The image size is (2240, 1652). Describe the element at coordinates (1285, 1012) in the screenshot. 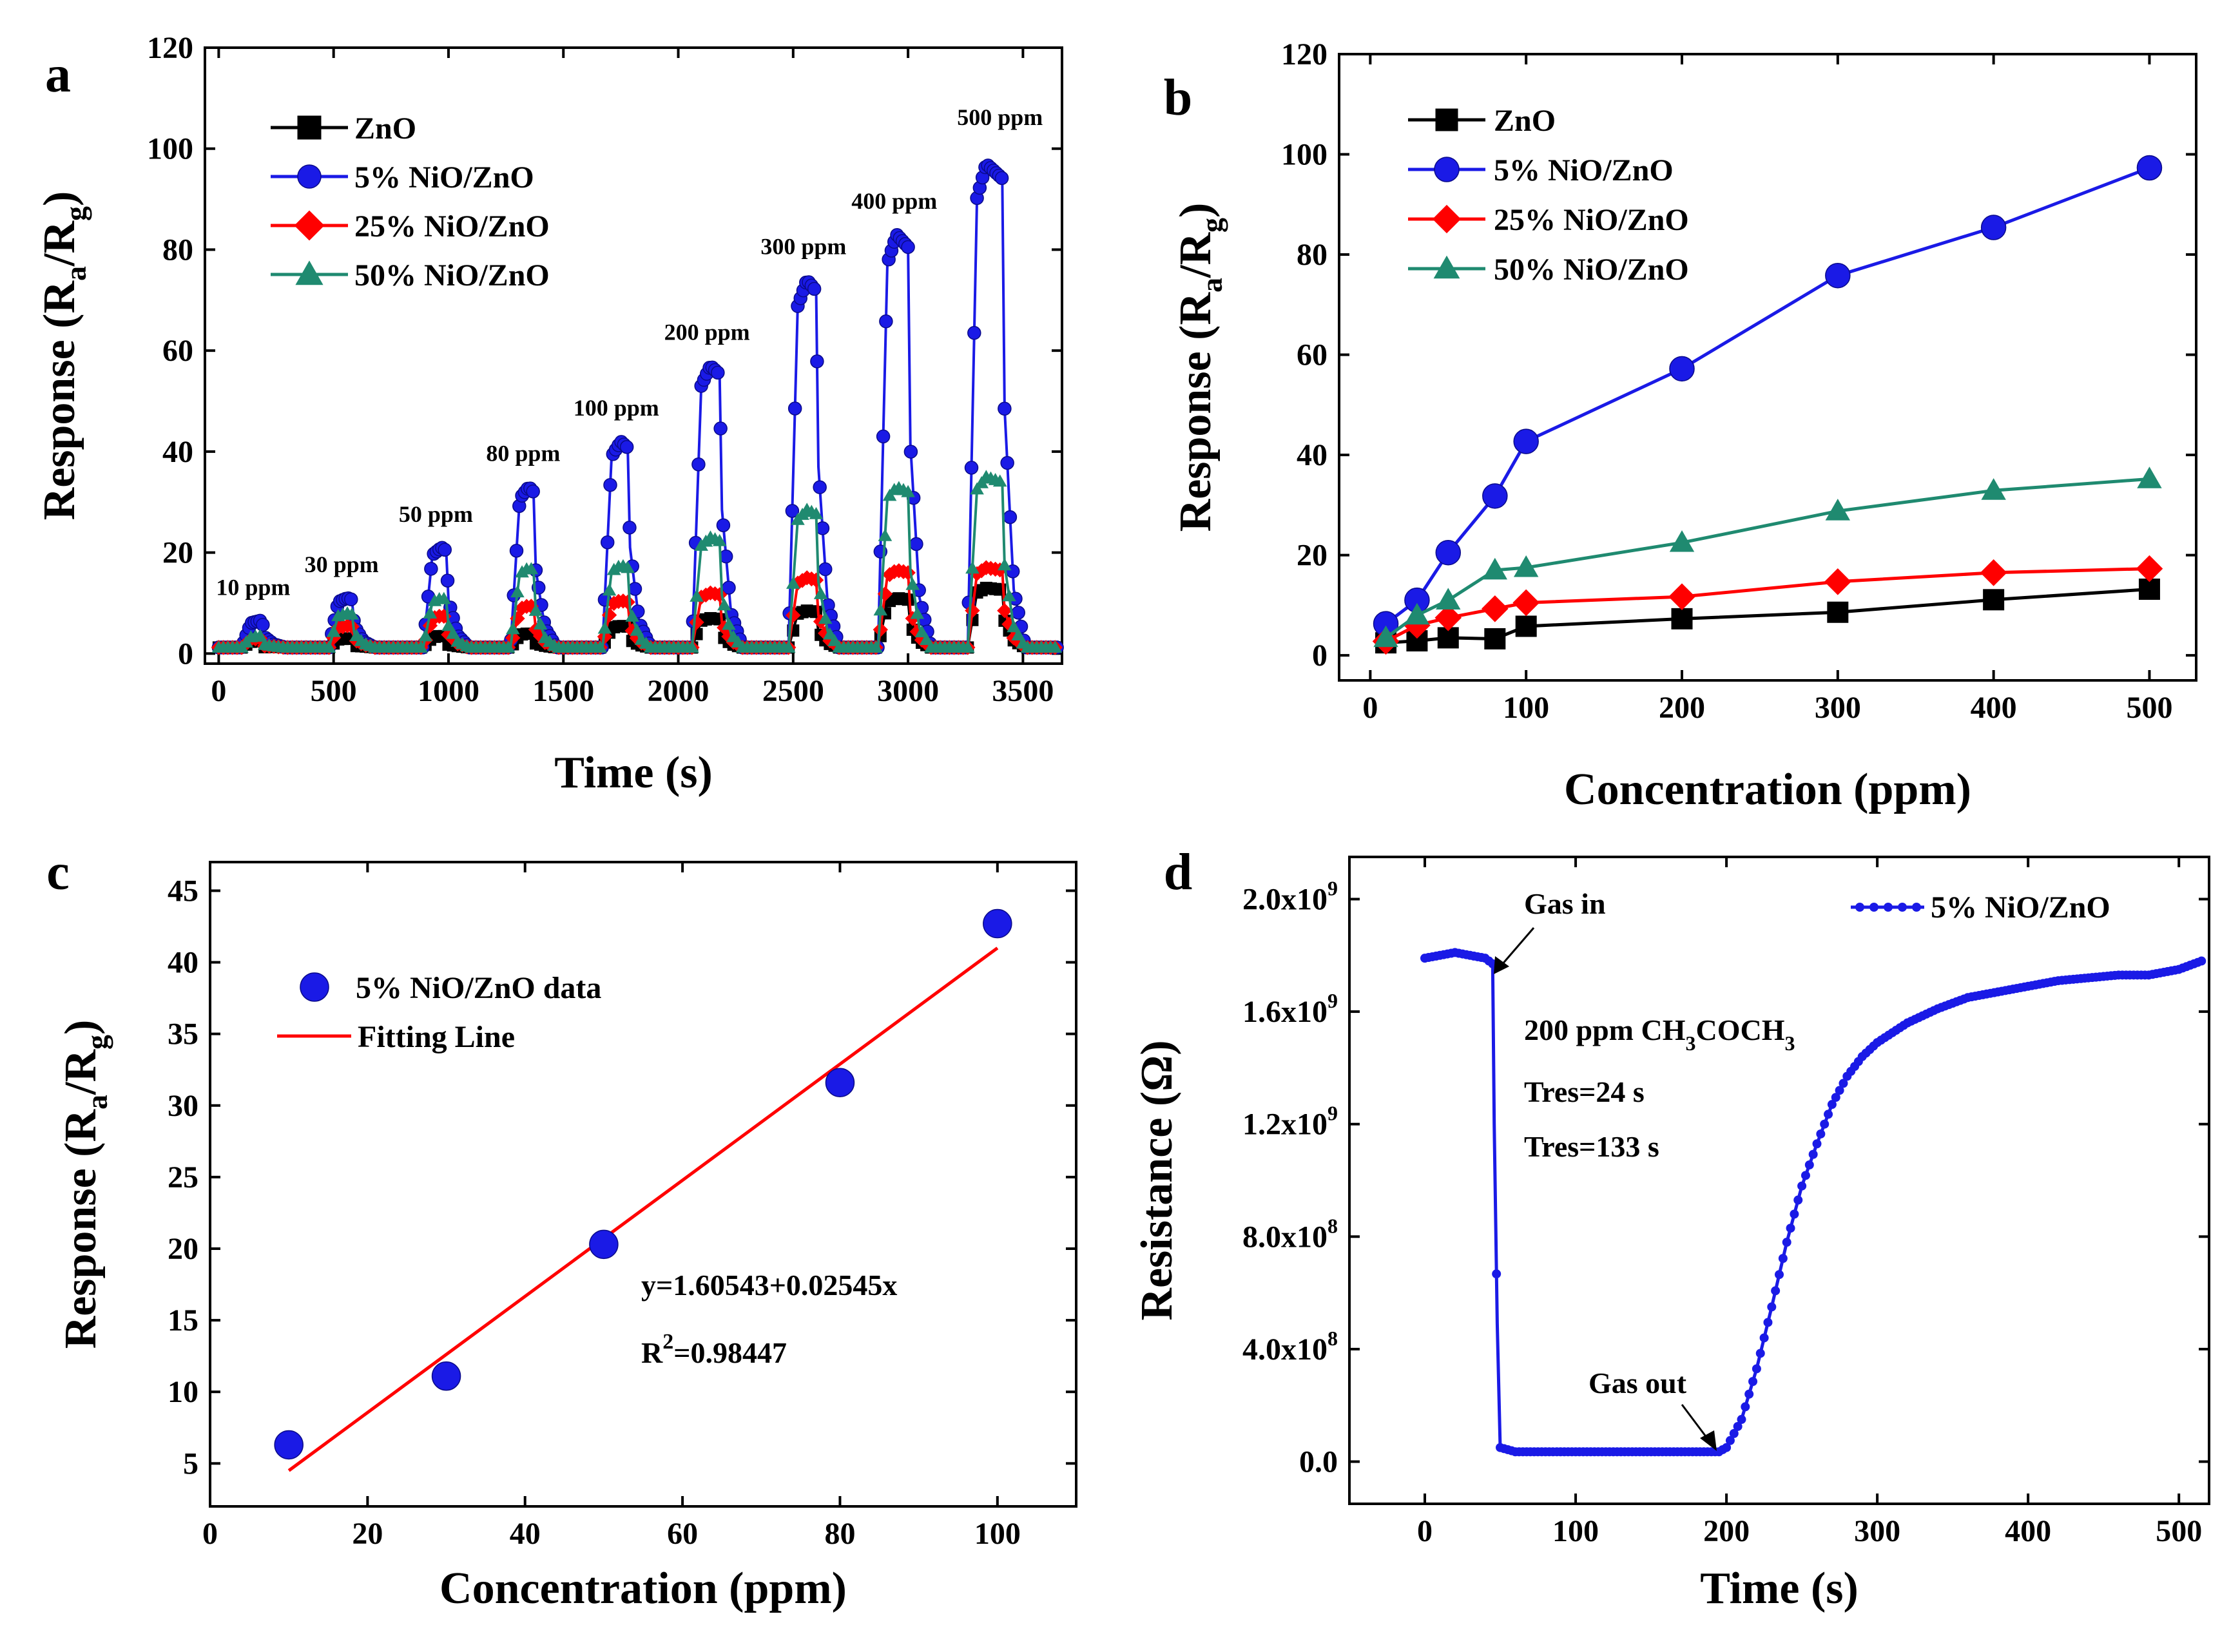

I see `y-tick-base: 1.6x10` at that location.